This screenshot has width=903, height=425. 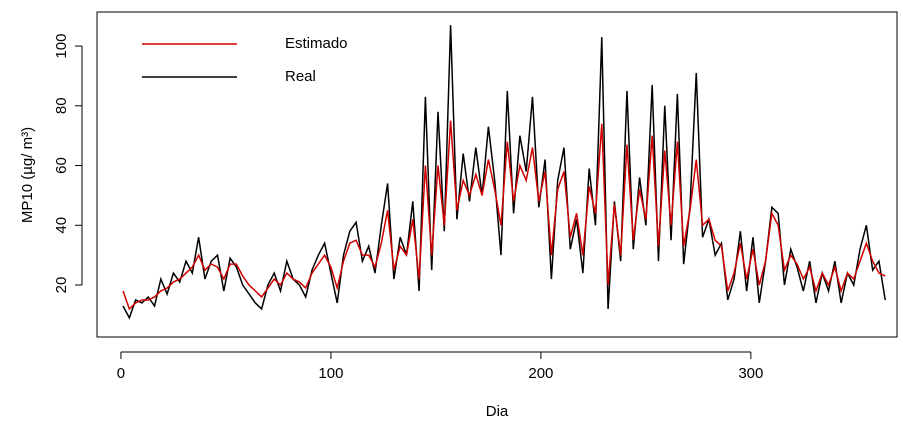 I want to click on legend-label: Real, so click(x=300, y=76).